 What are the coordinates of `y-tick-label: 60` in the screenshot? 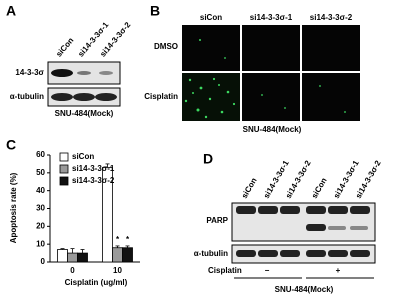 It's located at (40, 154).